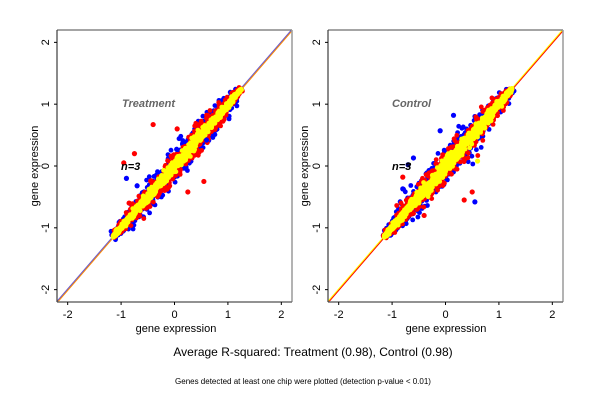 This screenshot has width=600, height=400. I want to click on control-y-axis-label: gene expression, so click(305, 166).